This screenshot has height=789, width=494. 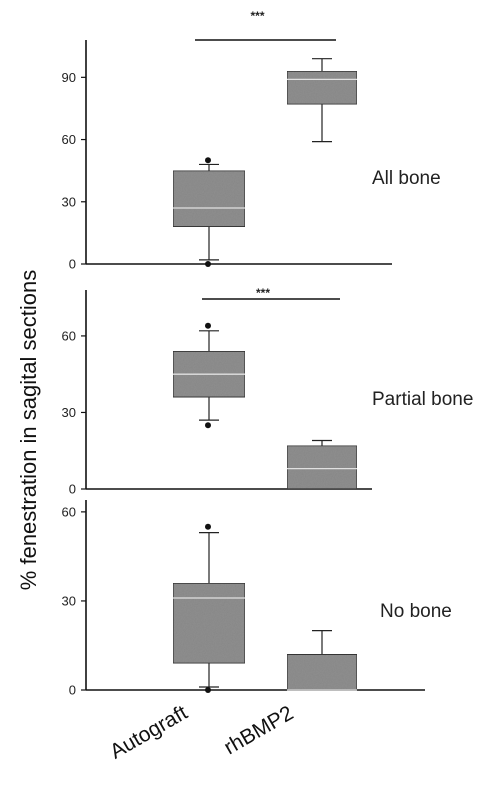 What do you see at coordinates (258, 730) in the screenshot?
I see `x-category-label-rhbmp2: rhBMP2` at bounding box center [258, 730].